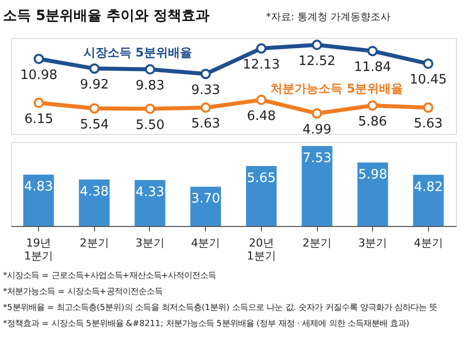 The height and width of the screenshot is (338, 465). I want to click on text: *5분위배율 = 최고소득층(5분위)의 소득을 최저소득층(1분위) 소득으로 나눈 값. 숫자가 커질수록 양극화가 심하다는 뜻, so click(220, 307).